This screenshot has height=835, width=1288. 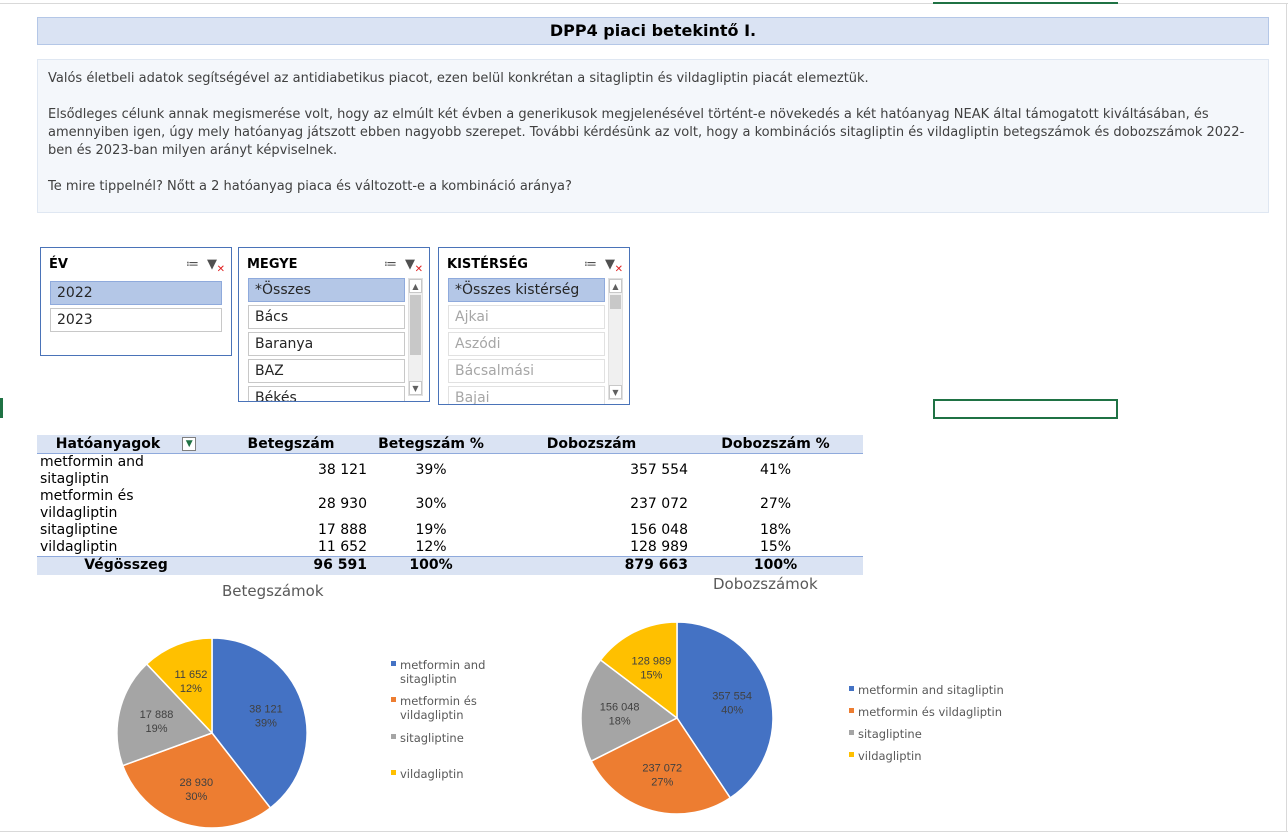 I want to click on pie-data-label: 237 072, so click(x=662, y=769).